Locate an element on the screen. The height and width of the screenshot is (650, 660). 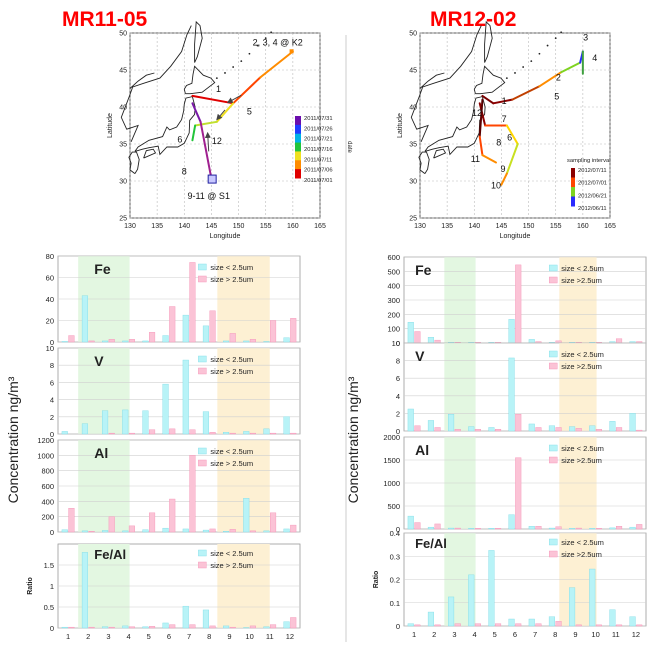
left-track-label: 1 is located at coordinates (218, 89).